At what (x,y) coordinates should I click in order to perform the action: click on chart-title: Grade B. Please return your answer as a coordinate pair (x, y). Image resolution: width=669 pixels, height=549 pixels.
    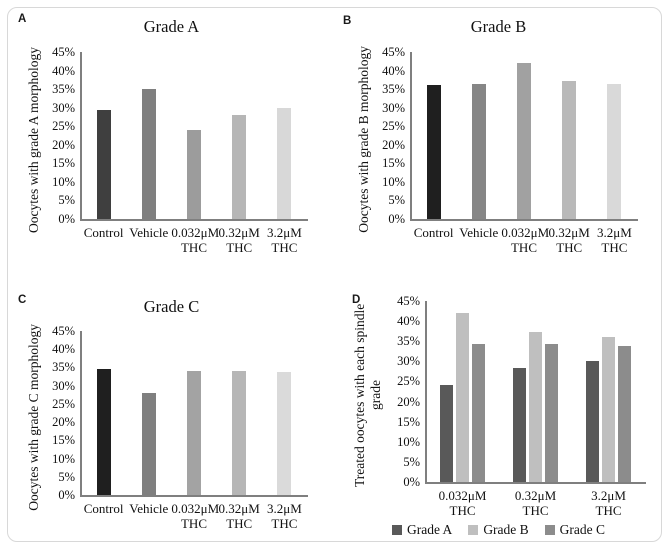
    Looking at the image, I should click on (498, 26).